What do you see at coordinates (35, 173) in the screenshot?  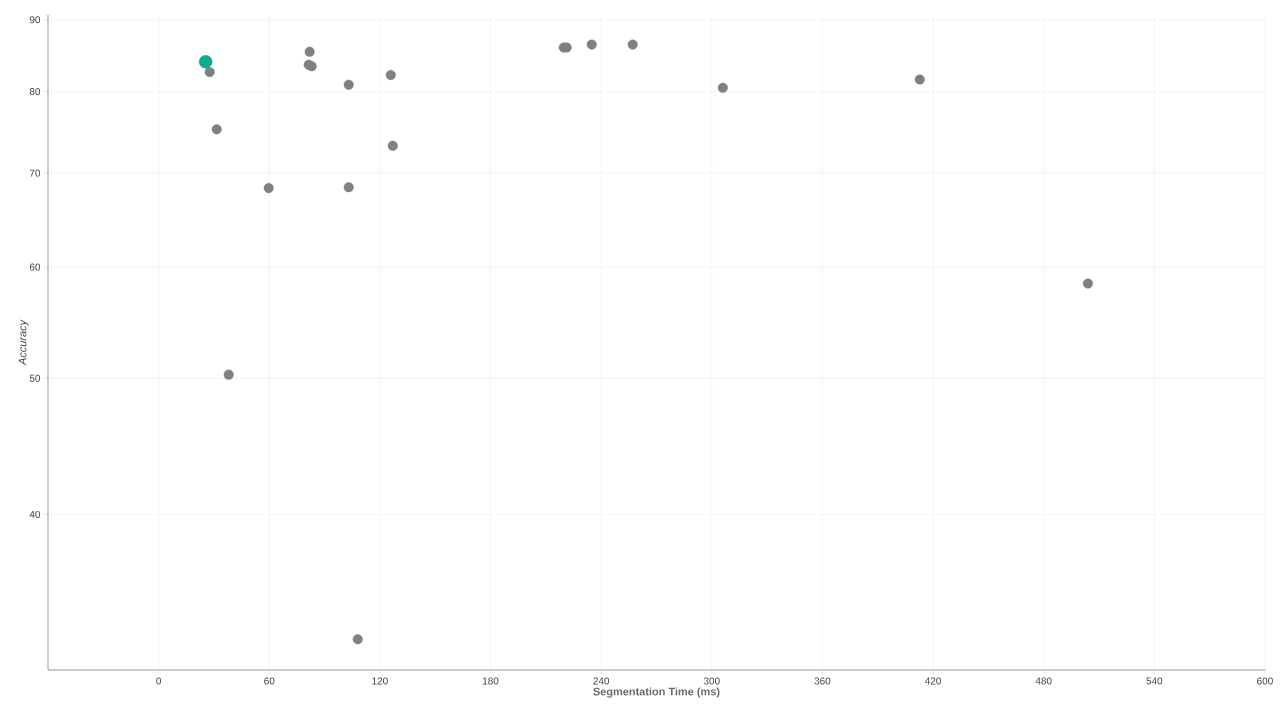 I see `y-tick-label: 70` at bounding box center [35, 173].